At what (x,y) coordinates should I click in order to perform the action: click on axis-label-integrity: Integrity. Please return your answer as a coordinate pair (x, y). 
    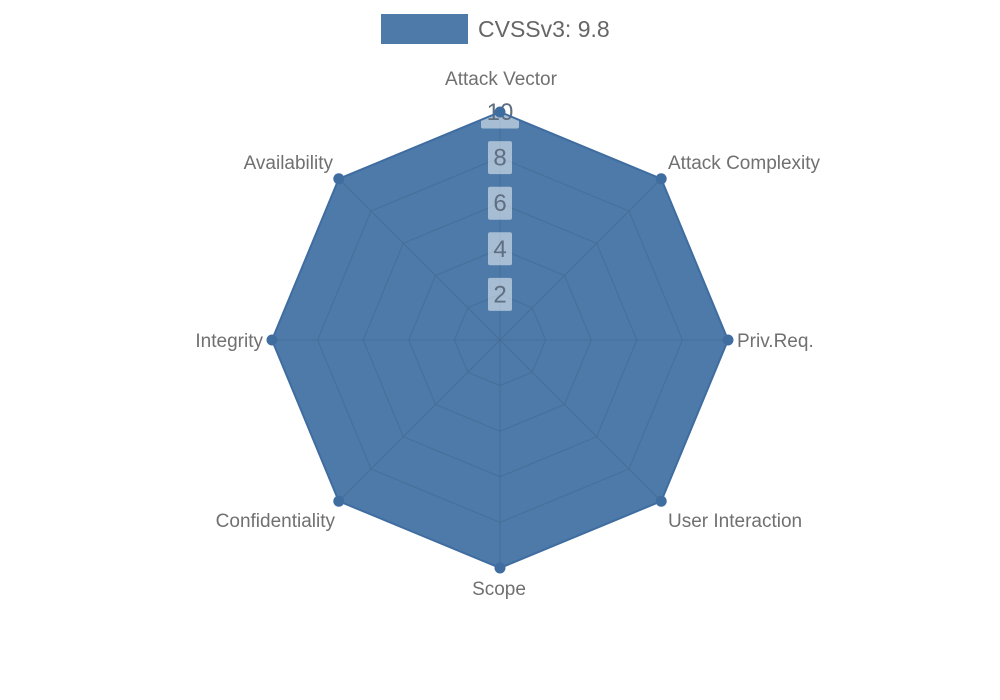
    Looking at the image, I should click on (229, 341).